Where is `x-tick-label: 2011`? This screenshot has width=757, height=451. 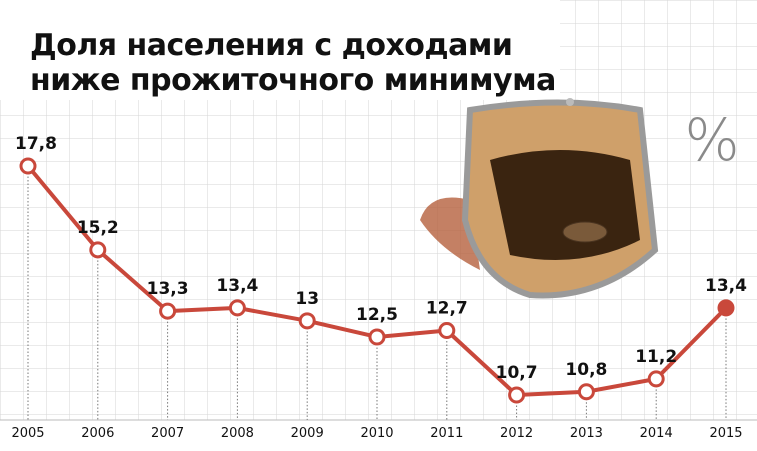
x-tick-label: 2011 is located at coordinates (446, 433).